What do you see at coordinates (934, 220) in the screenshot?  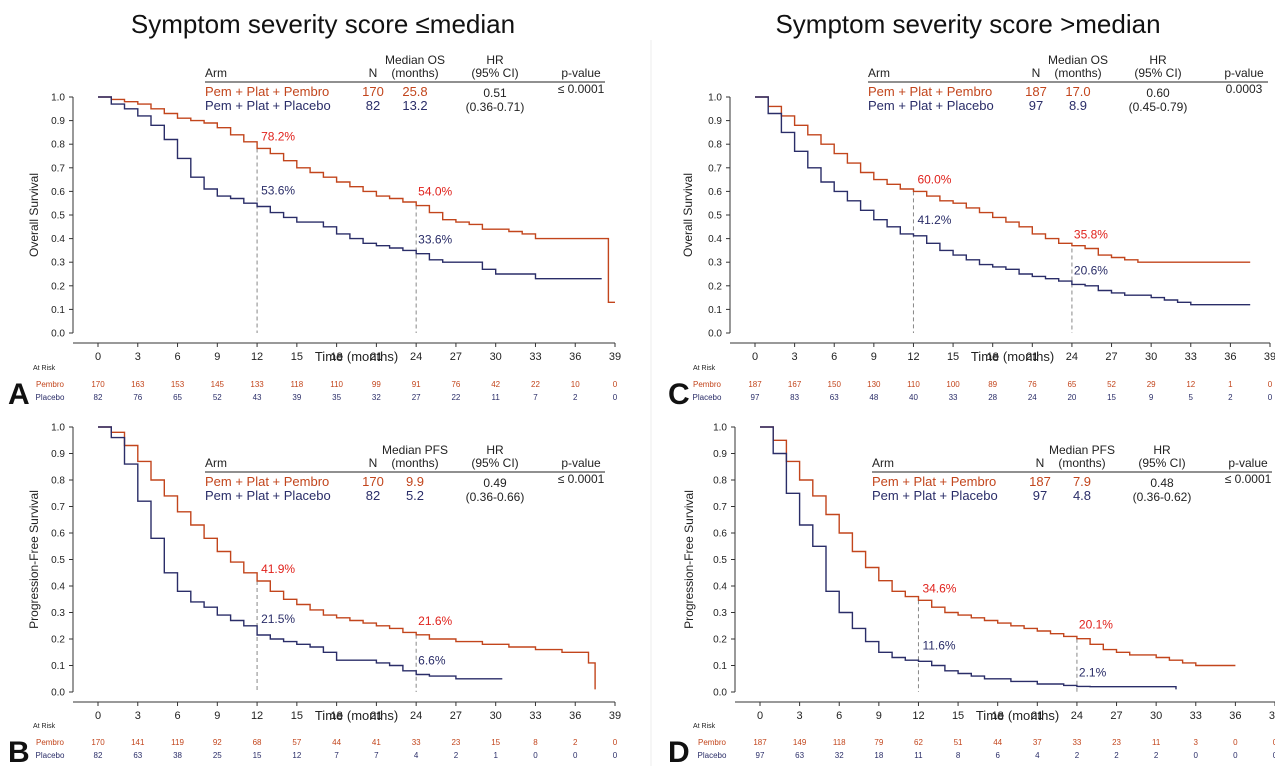 I see `label-placebo-12m: 41.2%` at bounding box center [934, 220].